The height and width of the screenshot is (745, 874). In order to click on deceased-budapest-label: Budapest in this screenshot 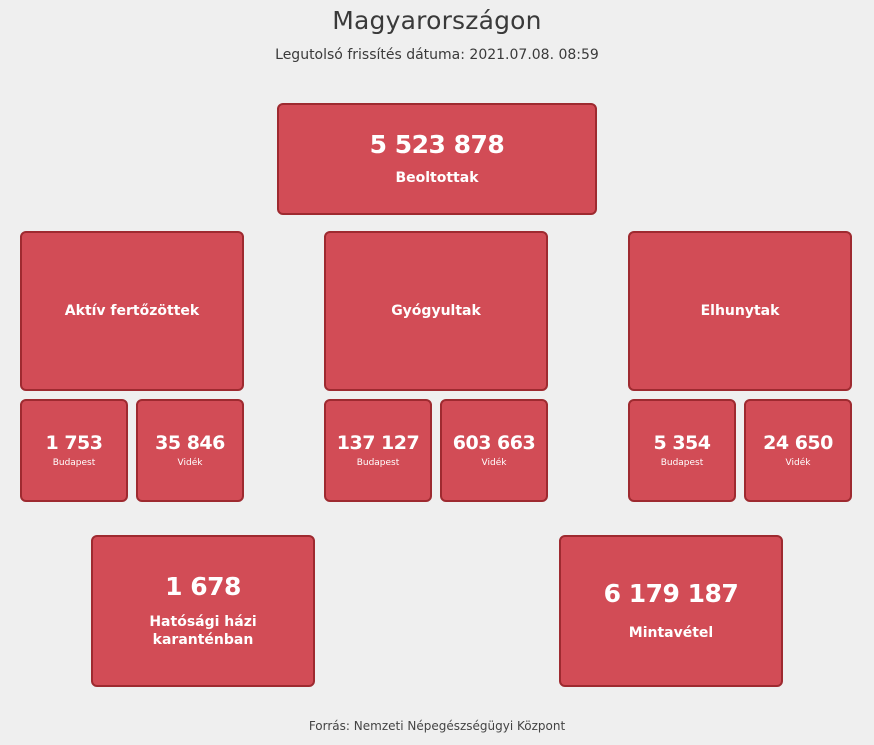, I will do `click(682, 462)`.